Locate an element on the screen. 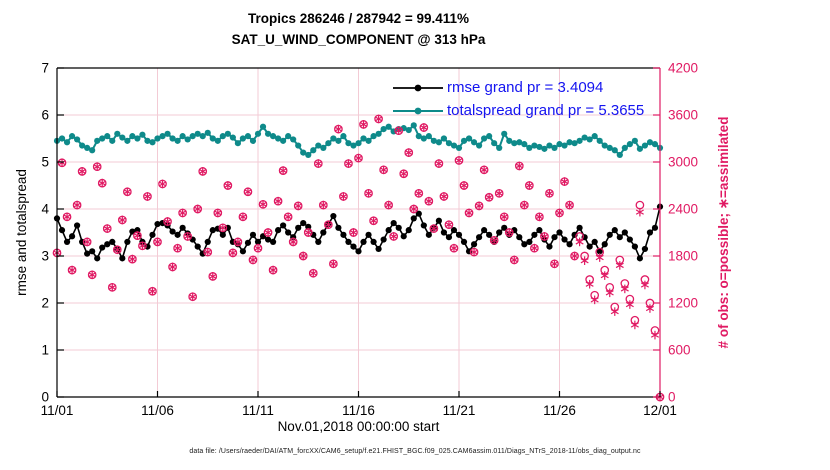 This screenshot has height=470, width=830. y-right-tick-label: 2400 is located at coordinates (683, 209).